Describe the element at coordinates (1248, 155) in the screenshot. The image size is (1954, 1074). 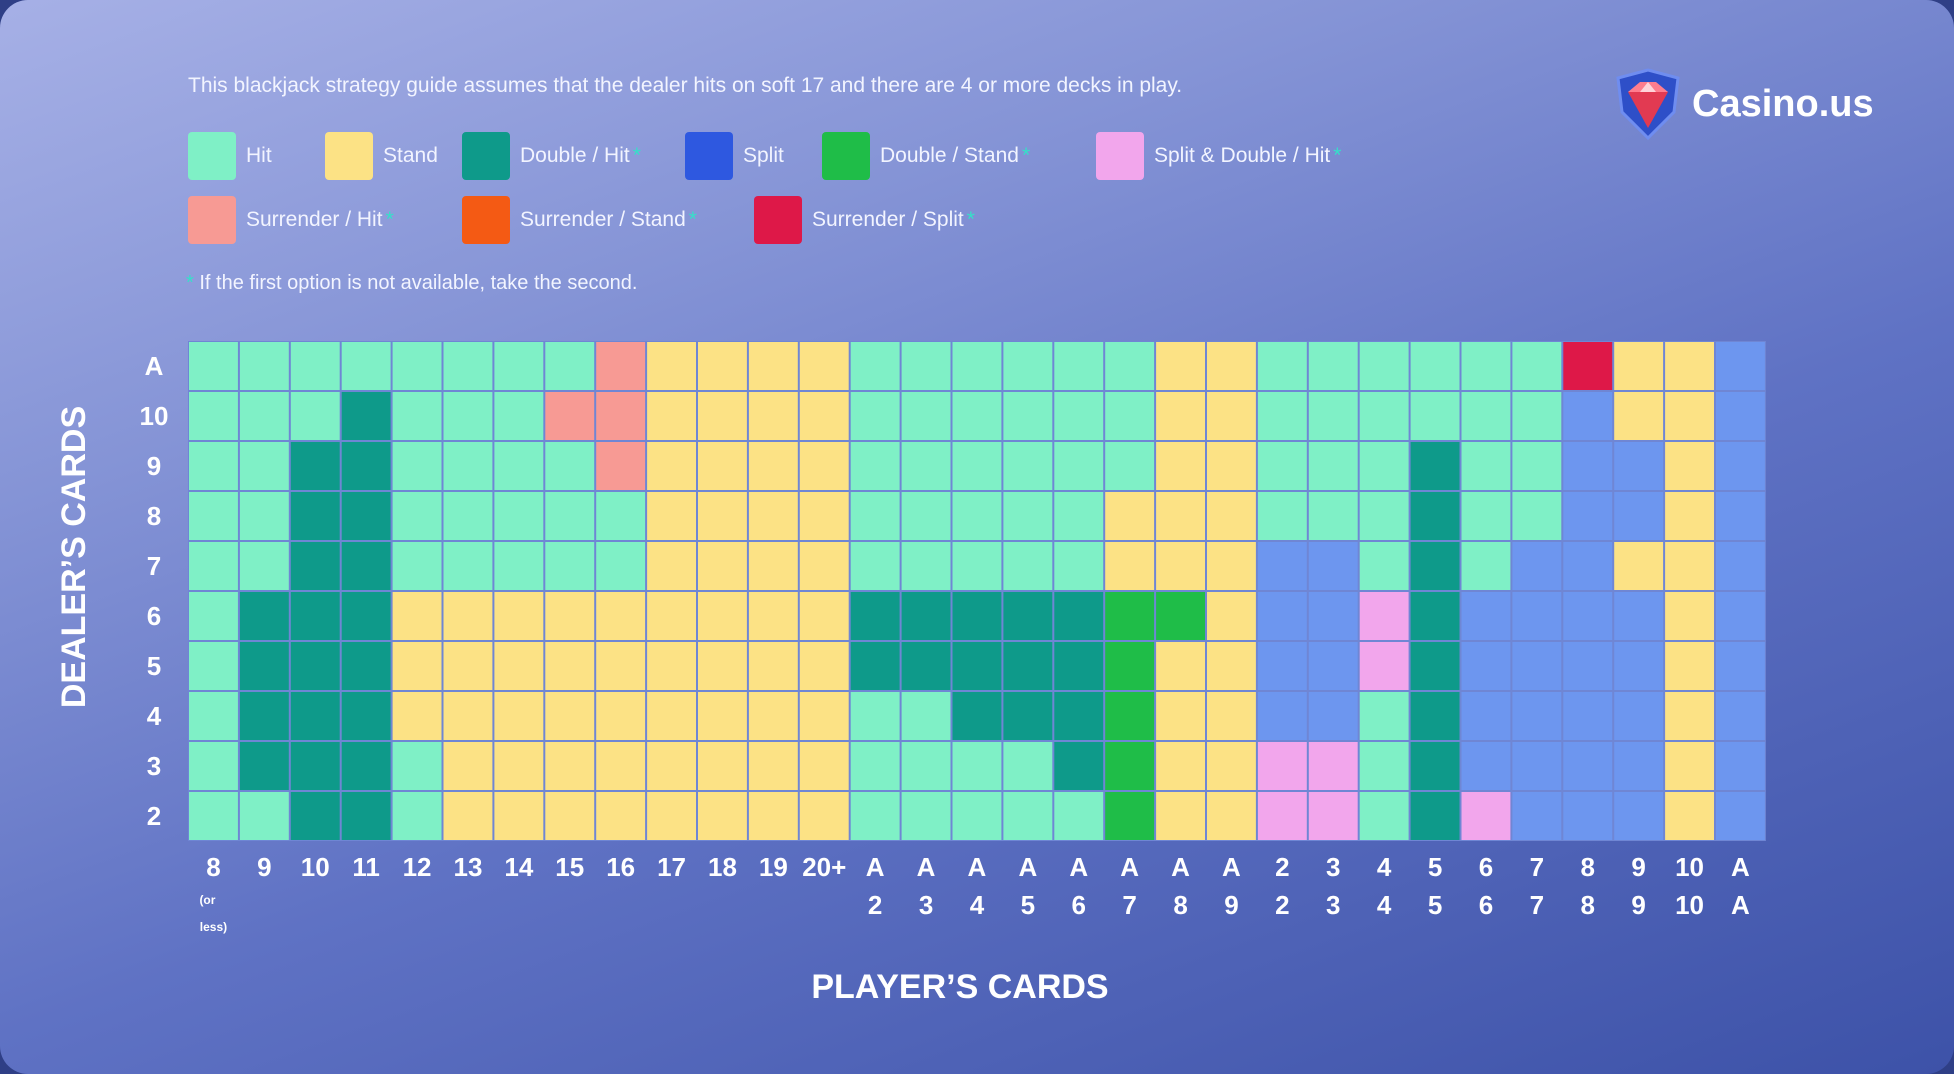
I see `legend-label-split-double-hit: Split & Double / Hit *` at that location.